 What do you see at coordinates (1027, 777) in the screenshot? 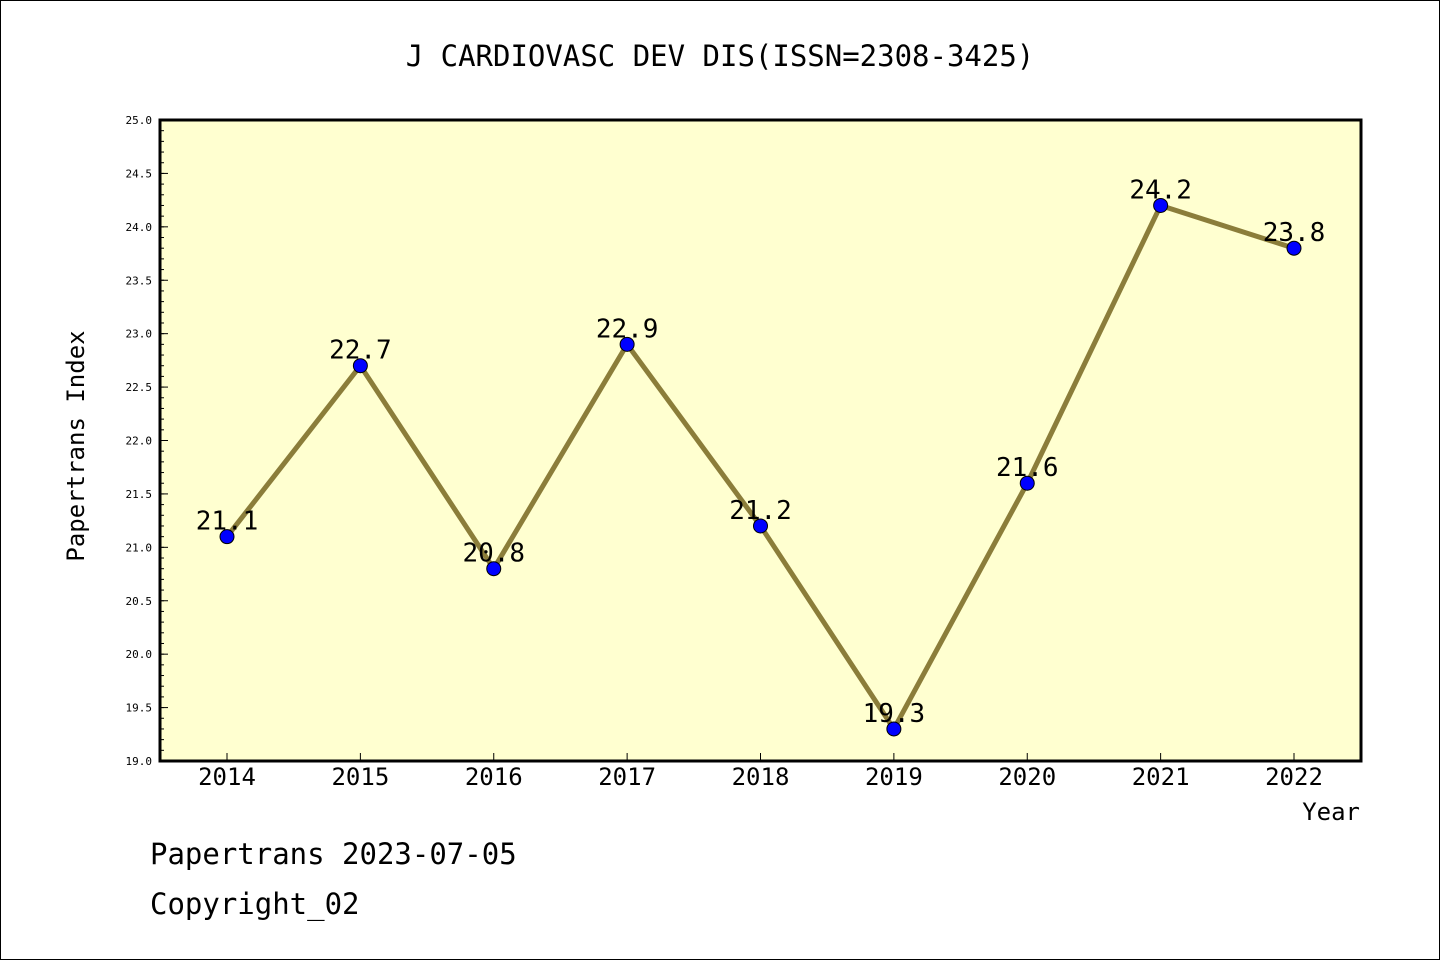
I see `x-tick-label: 2020` at bounding box center [1027, 777].